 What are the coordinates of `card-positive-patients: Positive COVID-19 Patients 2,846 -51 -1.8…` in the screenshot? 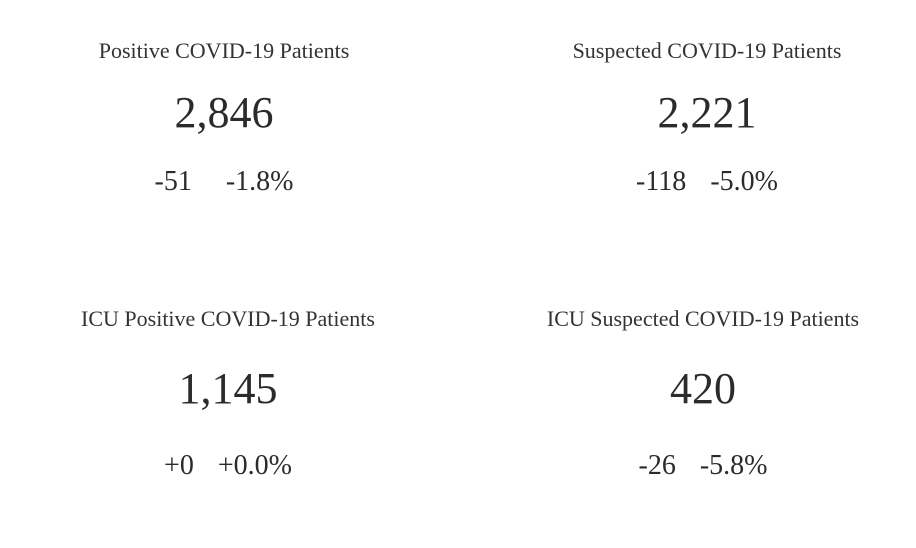 It's located at (224, 118).